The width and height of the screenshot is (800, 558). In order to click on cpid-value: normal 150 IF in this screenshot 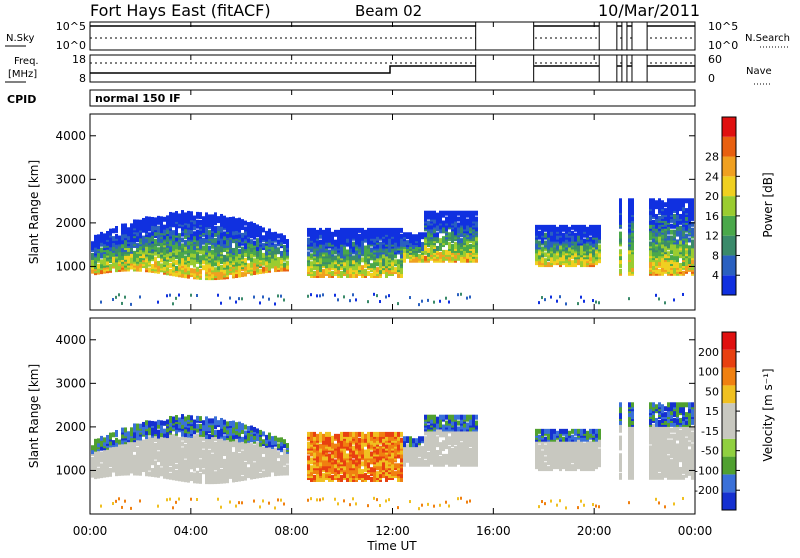, I will do `click(138, 98)`.